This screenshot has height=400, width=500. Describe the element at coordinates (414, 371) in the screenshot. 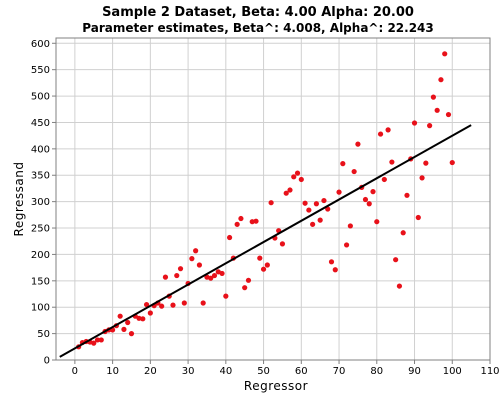

I see `x-tick-label: 90` at that location.